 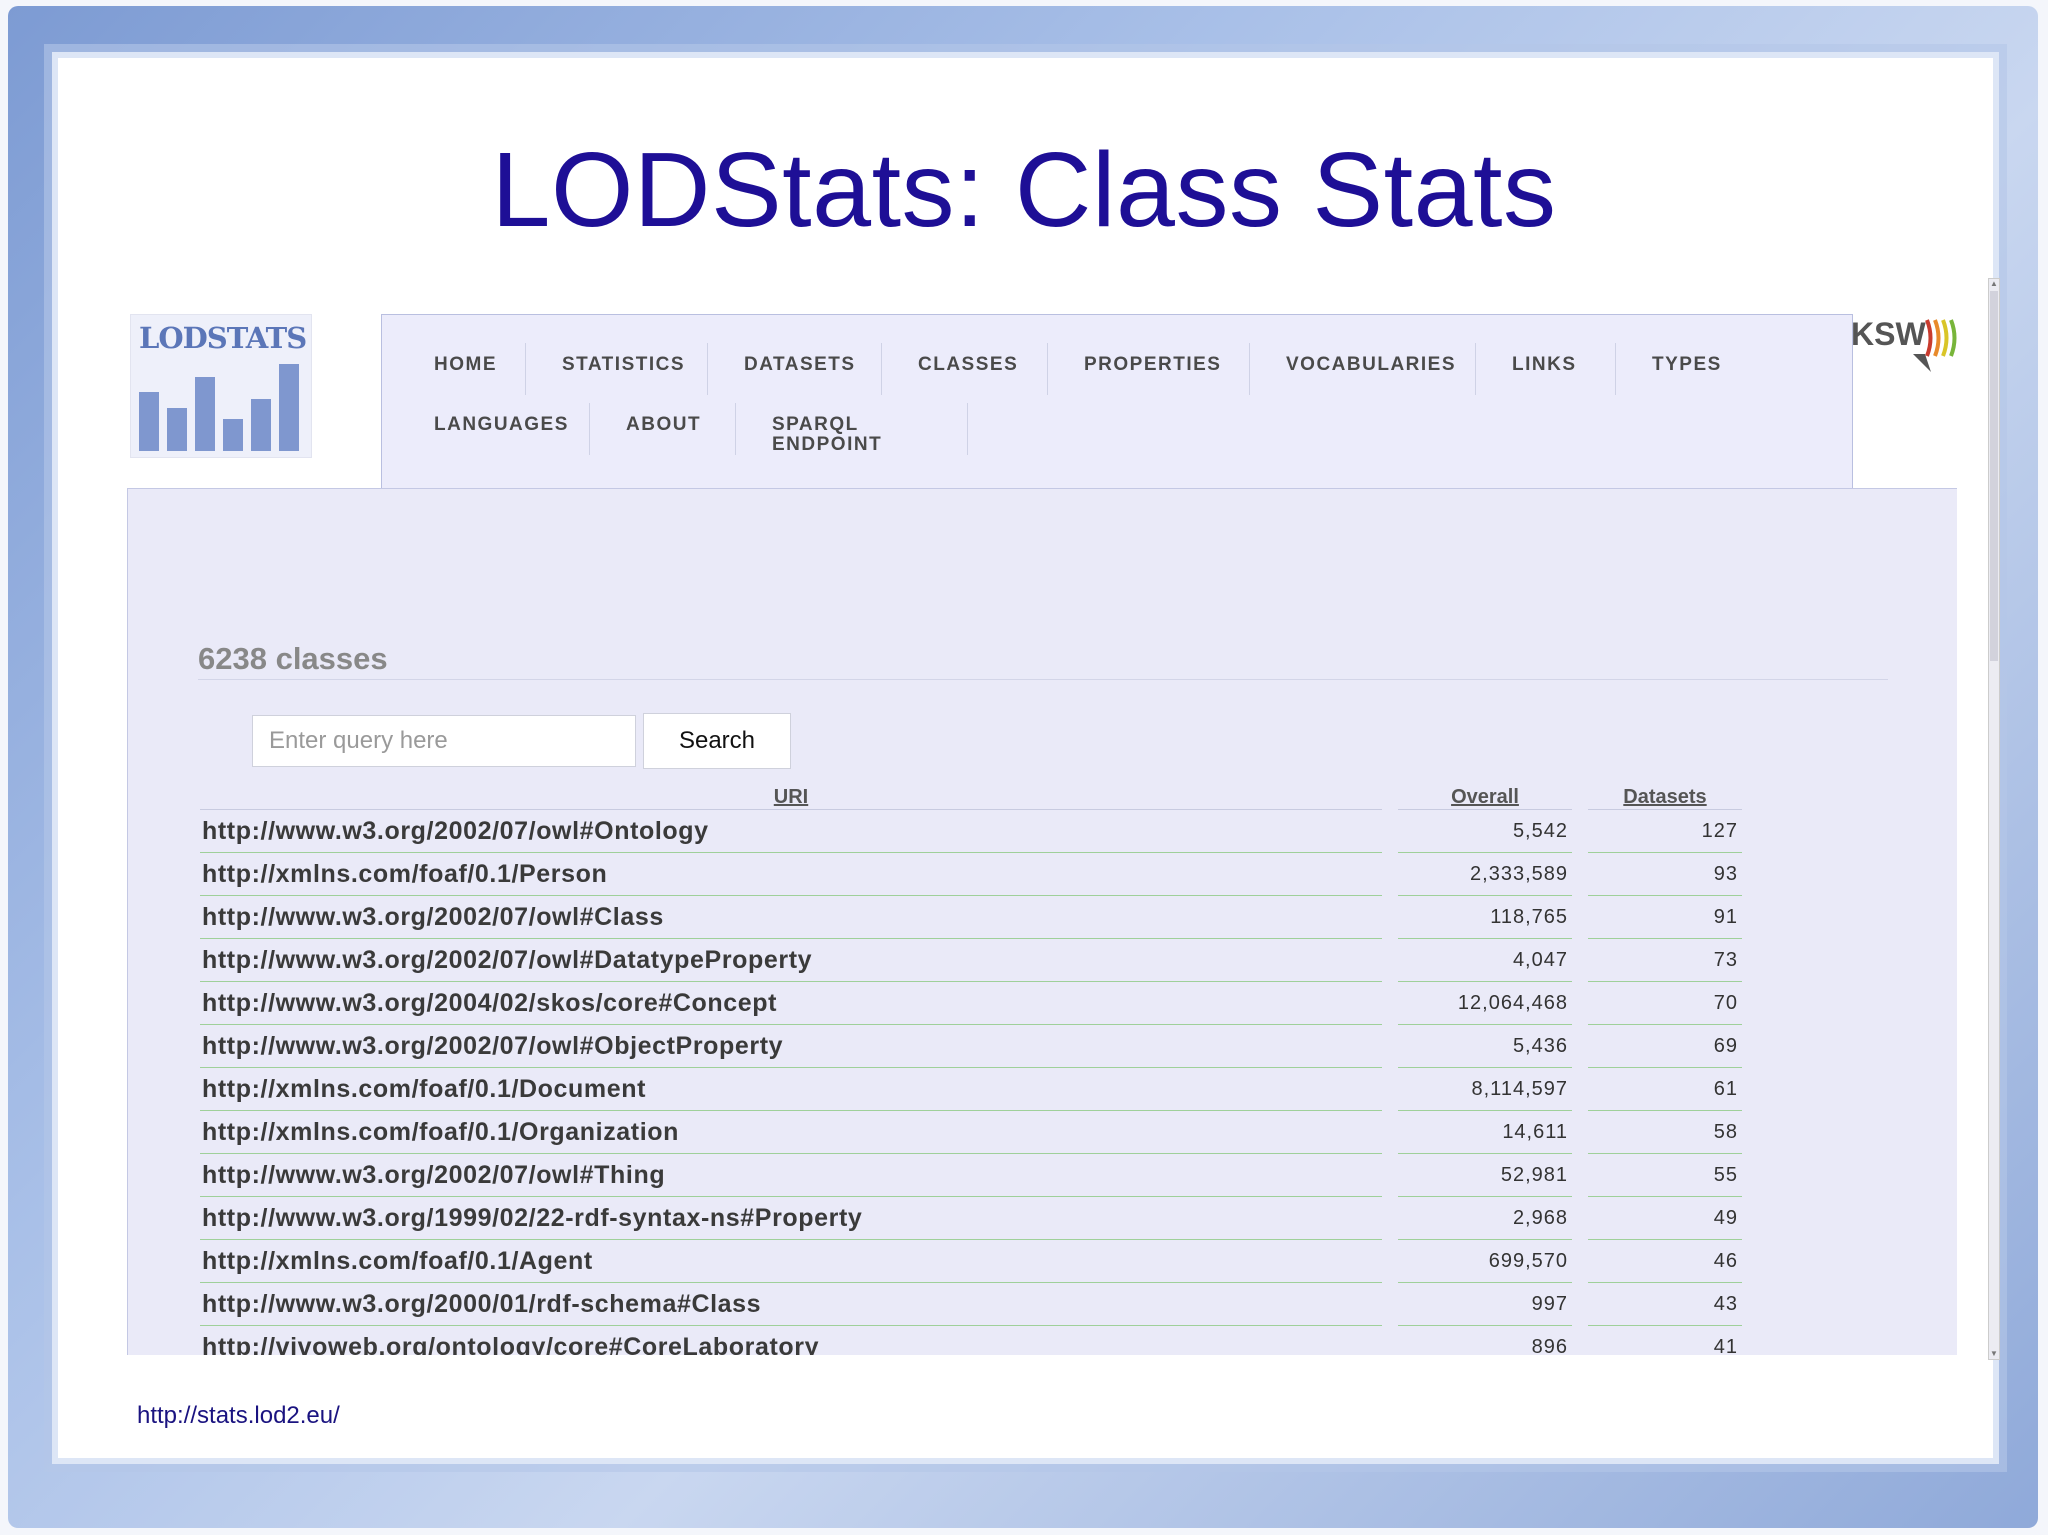 What do you see at coordinates (1994, 1353) in the screenshot?
I see `scroll-down-icon: ▼` at bounding box center [1994, 1353].